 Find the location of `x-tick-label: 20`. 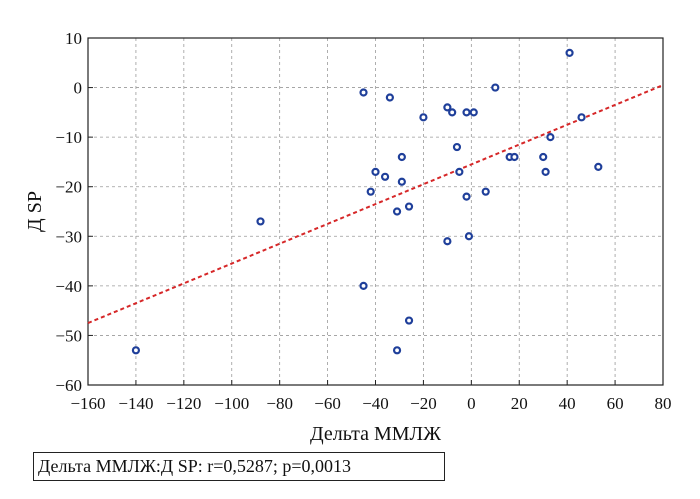

x-tick-label: 20 is located at coordinates (519, 403).